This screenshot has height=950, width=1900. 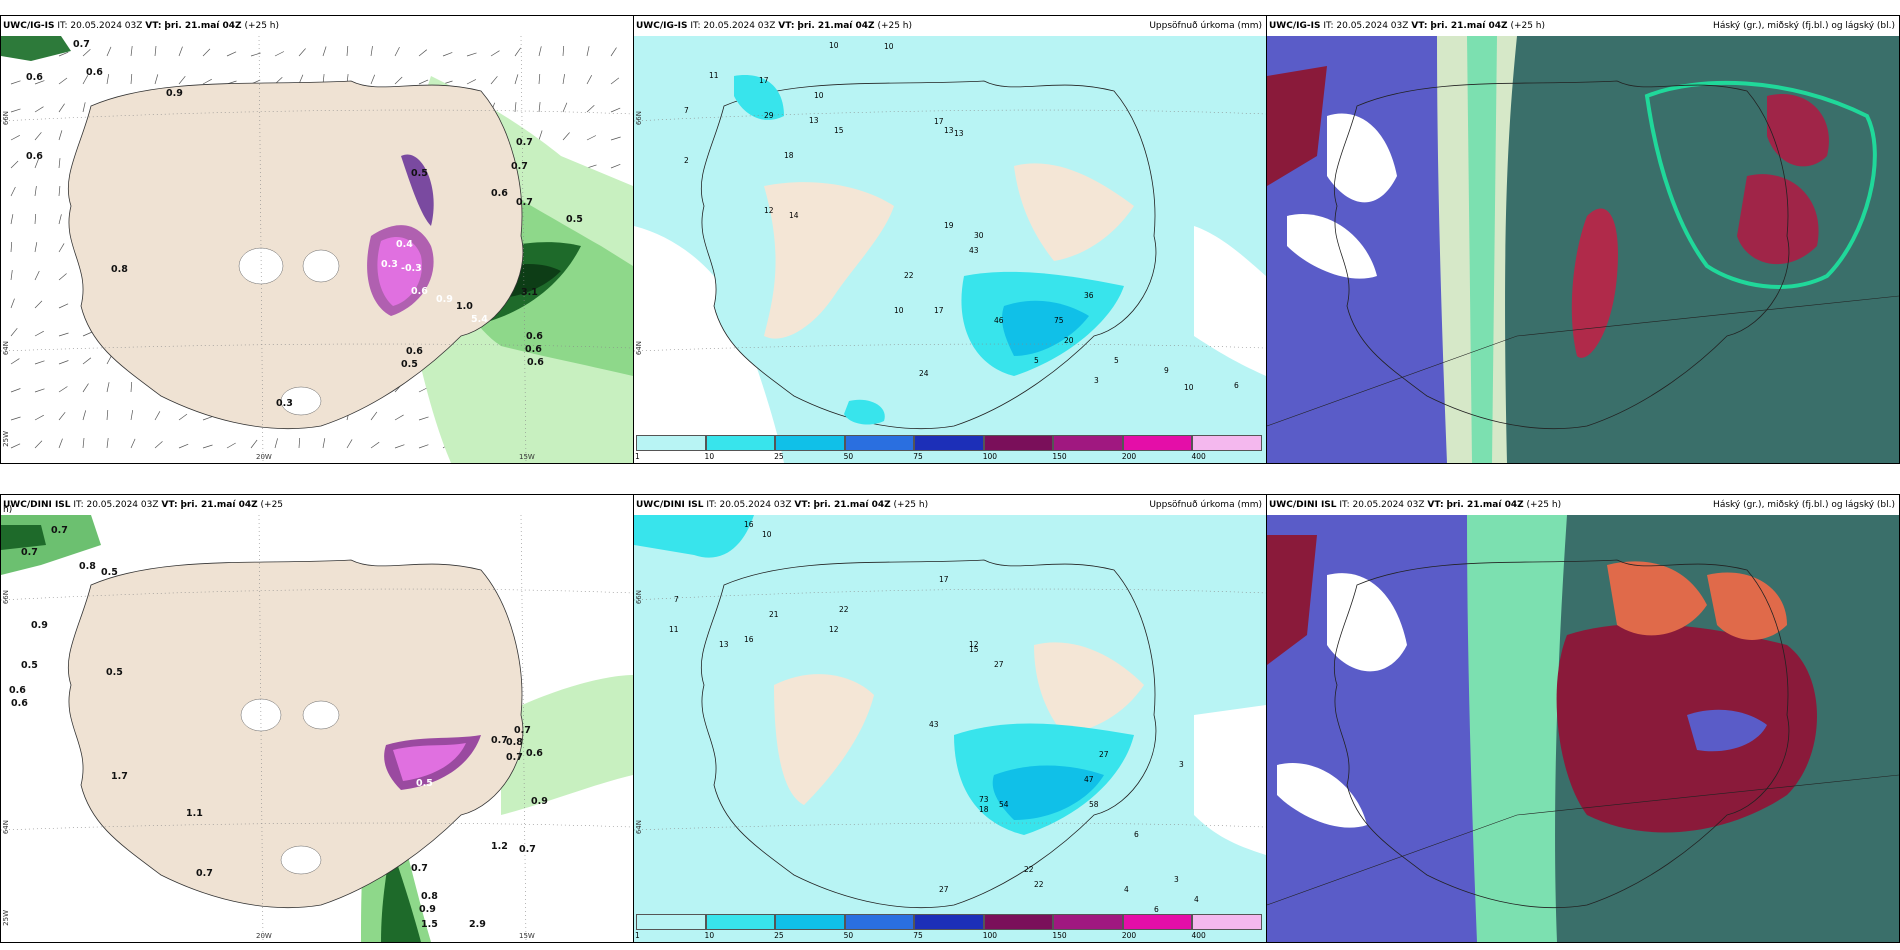 What do you see at coordinates (984, 809) in the screenshot?
I see `precip-value: 18` at bounding box center [984, 809].